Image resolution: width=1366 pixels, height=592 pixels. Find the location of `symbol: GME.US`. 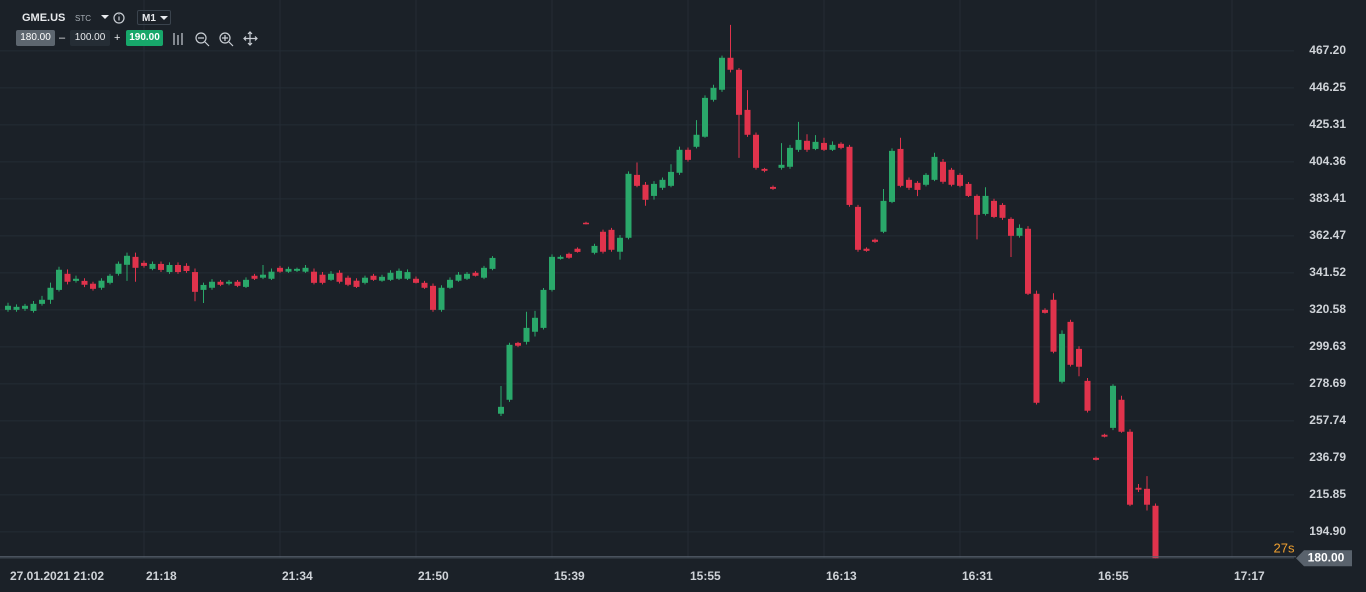

symbol: GME.US is located at coordinates (44, 18).